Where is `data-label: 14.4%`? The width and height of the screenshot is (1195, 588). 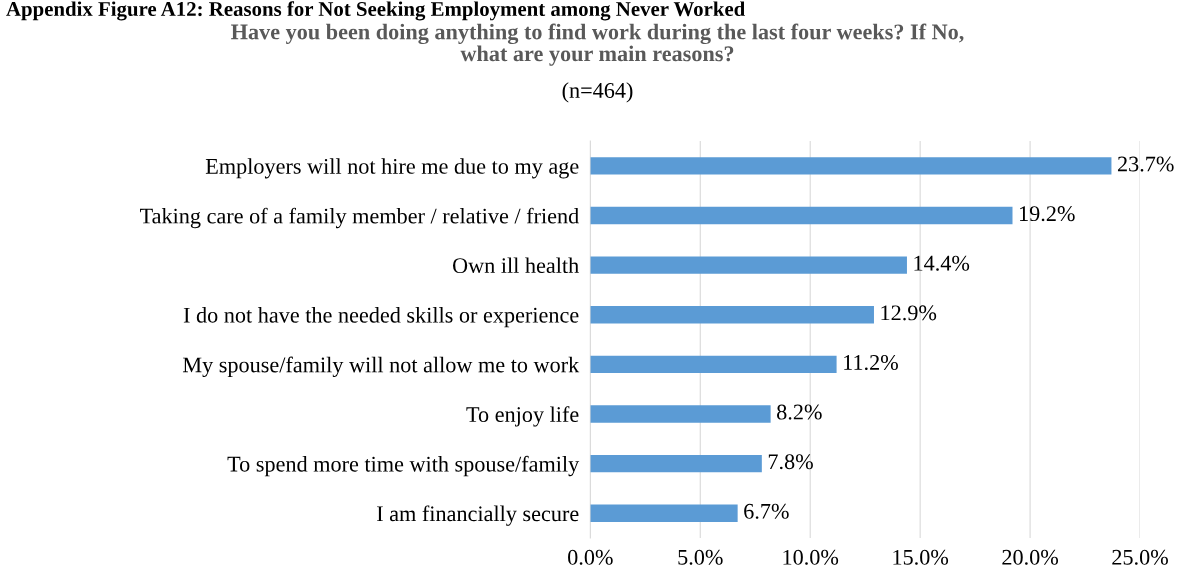 data-label: 14.4% is located at coordinates (942, 263).